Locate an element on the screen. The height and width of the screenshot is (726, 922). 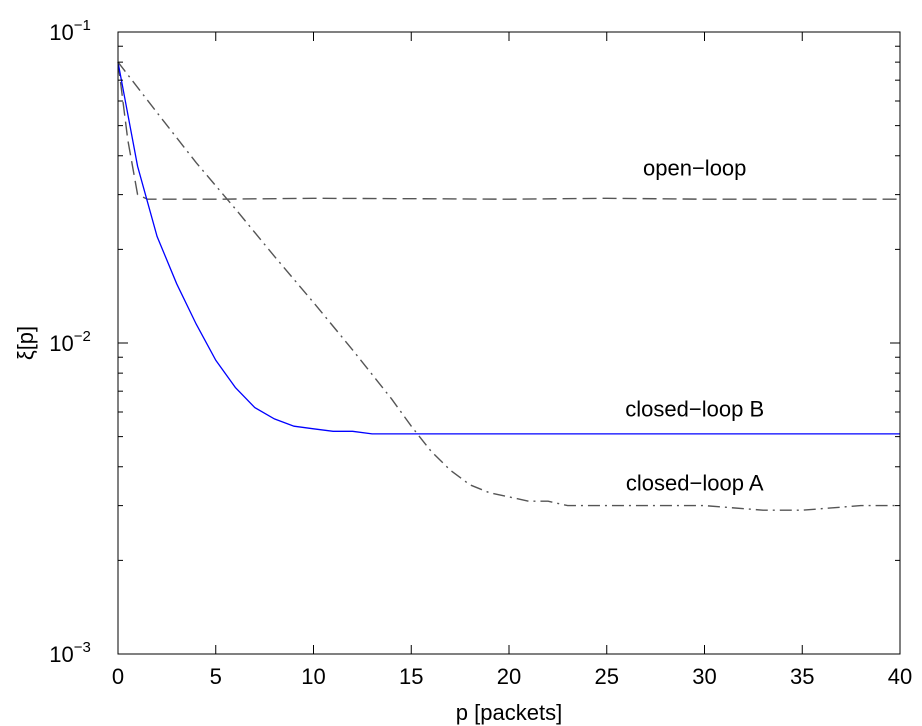
x-tick-label: 15 is located at coordinates (411, 676).